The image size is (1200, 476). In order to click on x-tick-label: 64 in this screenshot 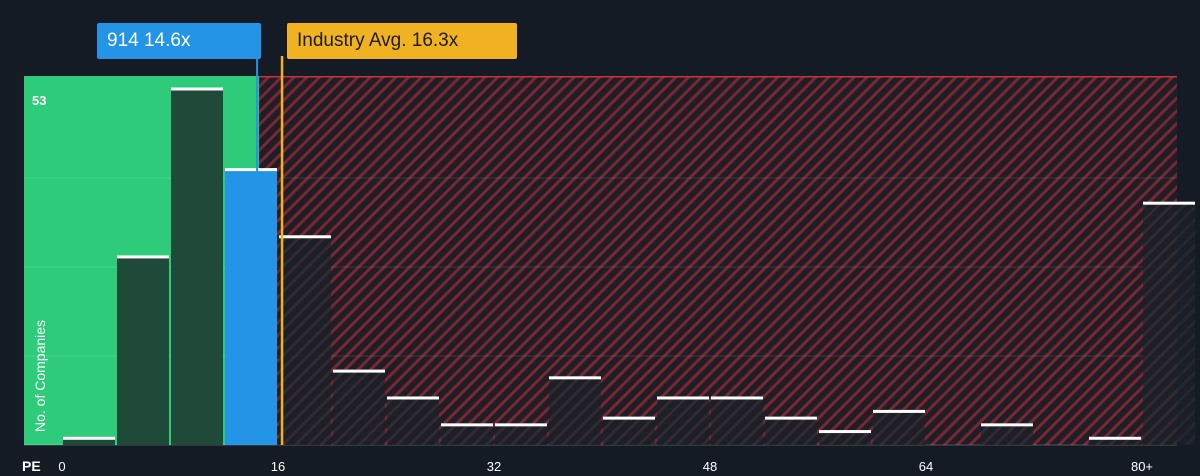, I will do `click(926, 466)`.